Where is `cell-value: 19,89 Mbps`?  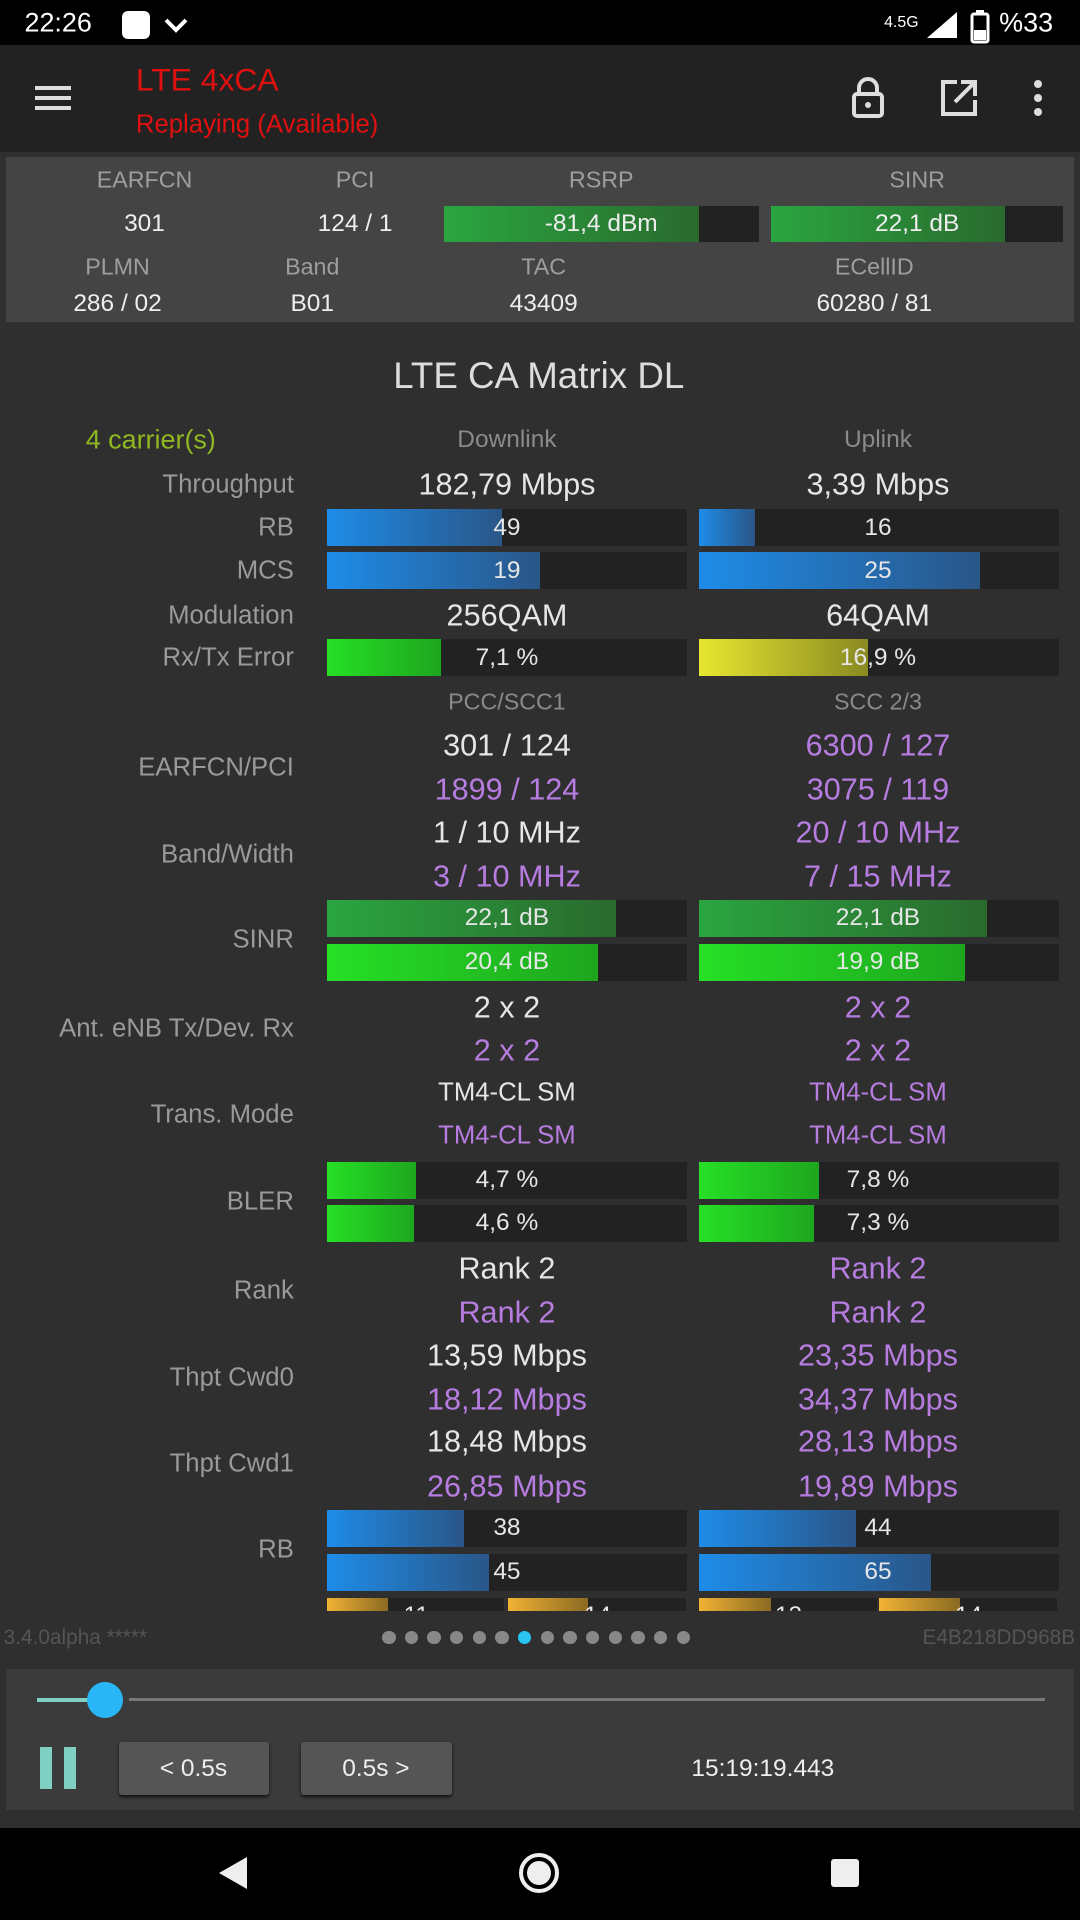
cell-value: 19,89 Mbps is located at coordinates (877, 1486).